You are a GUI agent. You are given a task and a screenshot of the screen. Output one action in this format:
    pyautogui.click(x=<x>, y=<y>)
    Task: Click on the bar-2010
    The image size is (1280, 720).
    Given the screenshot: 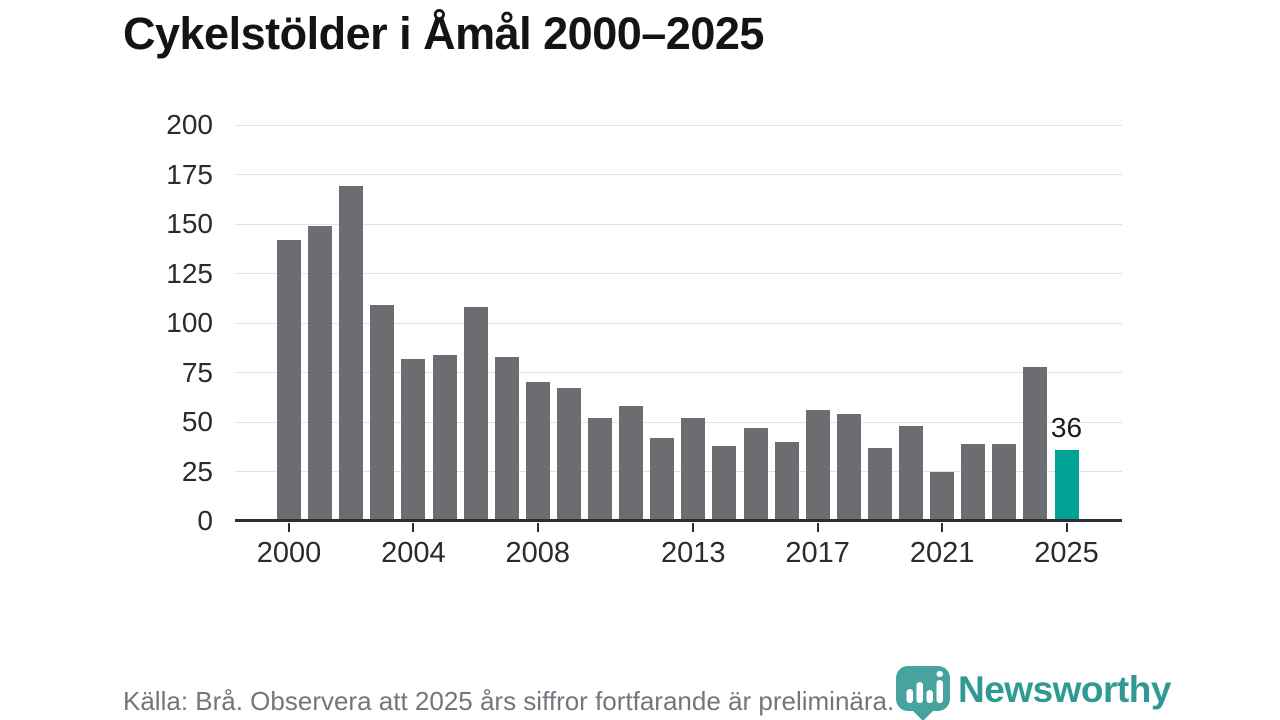 What is the action you would take?
    pyautogui.click(x=600, y=469)
    